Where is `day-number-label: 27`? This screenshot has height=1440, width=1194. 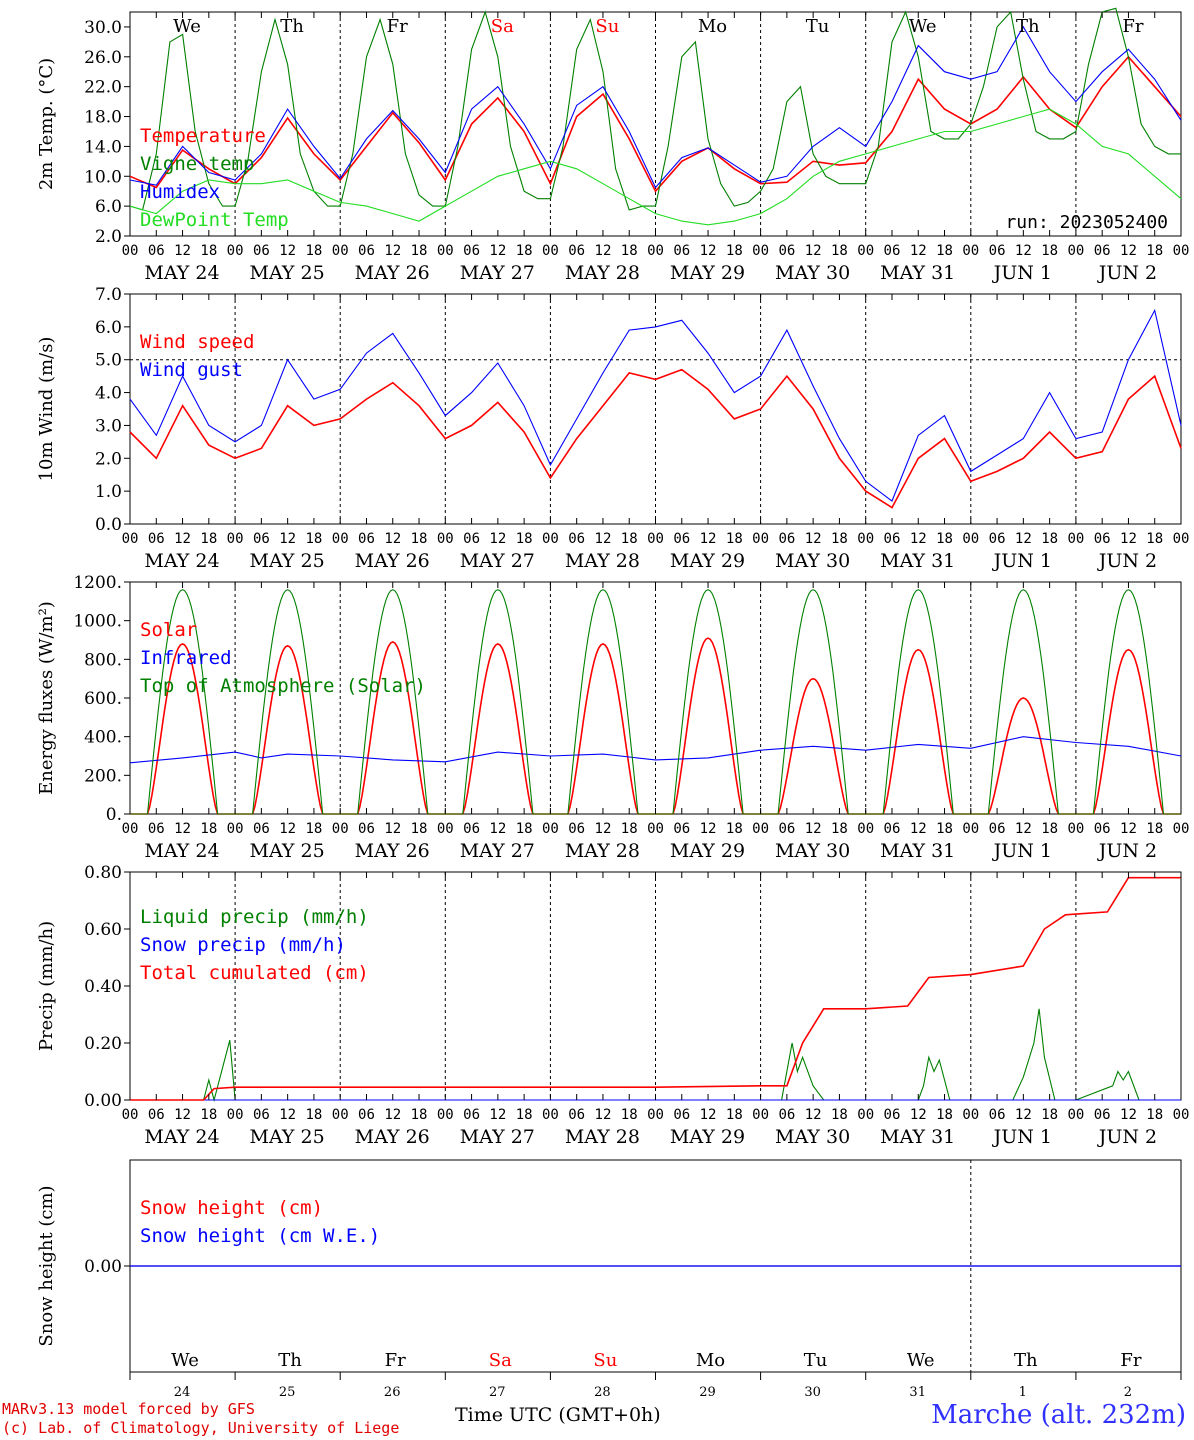 day-number-label: 27 is located at coordinates (497, 1392).